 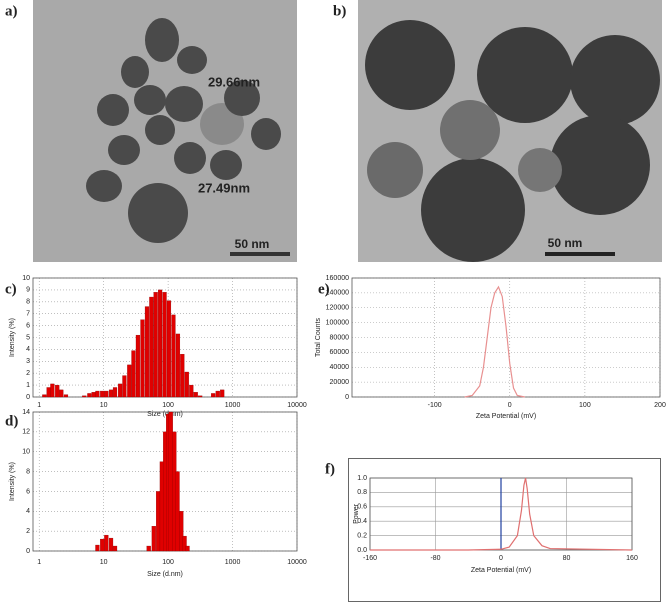 I want to click on y-tick-label: 80000, so click(x=340, y=337).